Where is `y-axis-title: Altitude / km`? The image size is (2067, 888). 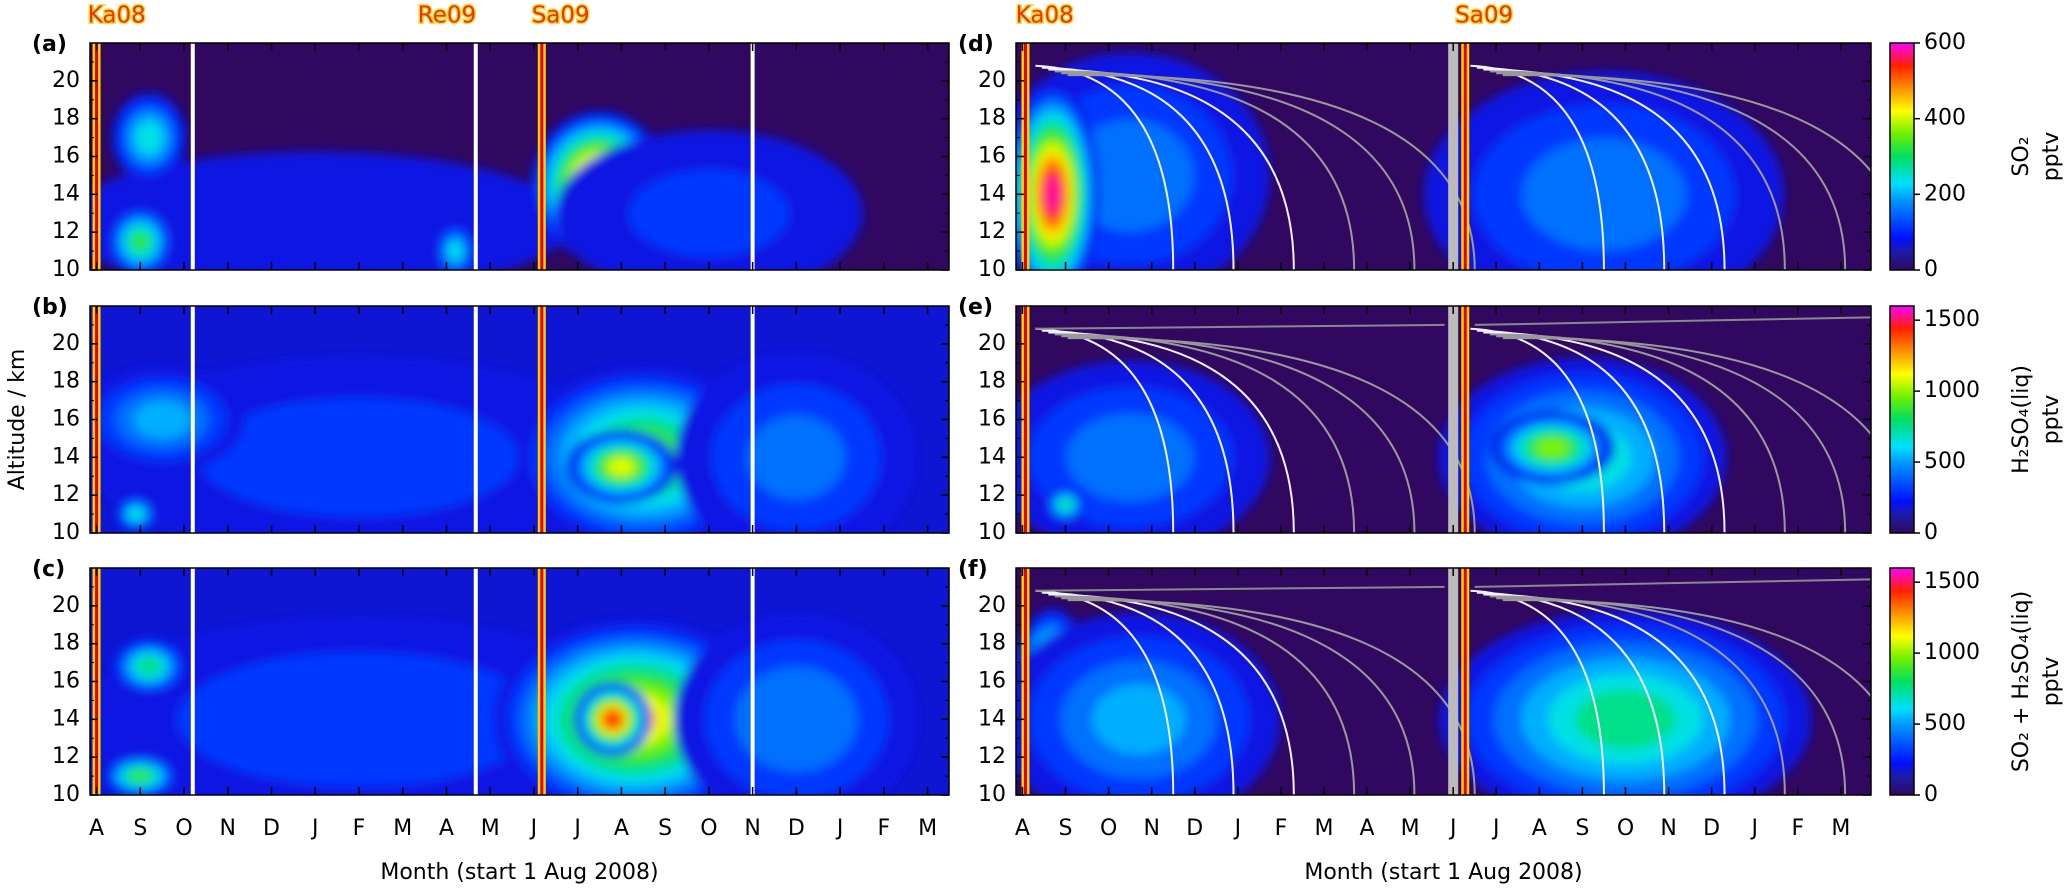 y-axis-title: Altitude / km is located at coordinates (17, 420).